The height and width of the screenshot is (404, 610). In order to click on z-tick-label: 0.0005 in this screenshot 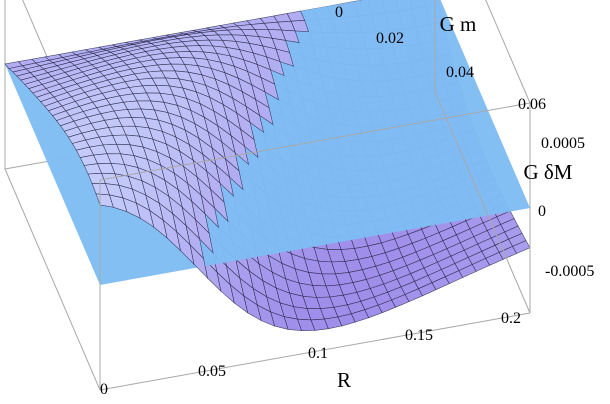, I will do `click(563, 143)`.